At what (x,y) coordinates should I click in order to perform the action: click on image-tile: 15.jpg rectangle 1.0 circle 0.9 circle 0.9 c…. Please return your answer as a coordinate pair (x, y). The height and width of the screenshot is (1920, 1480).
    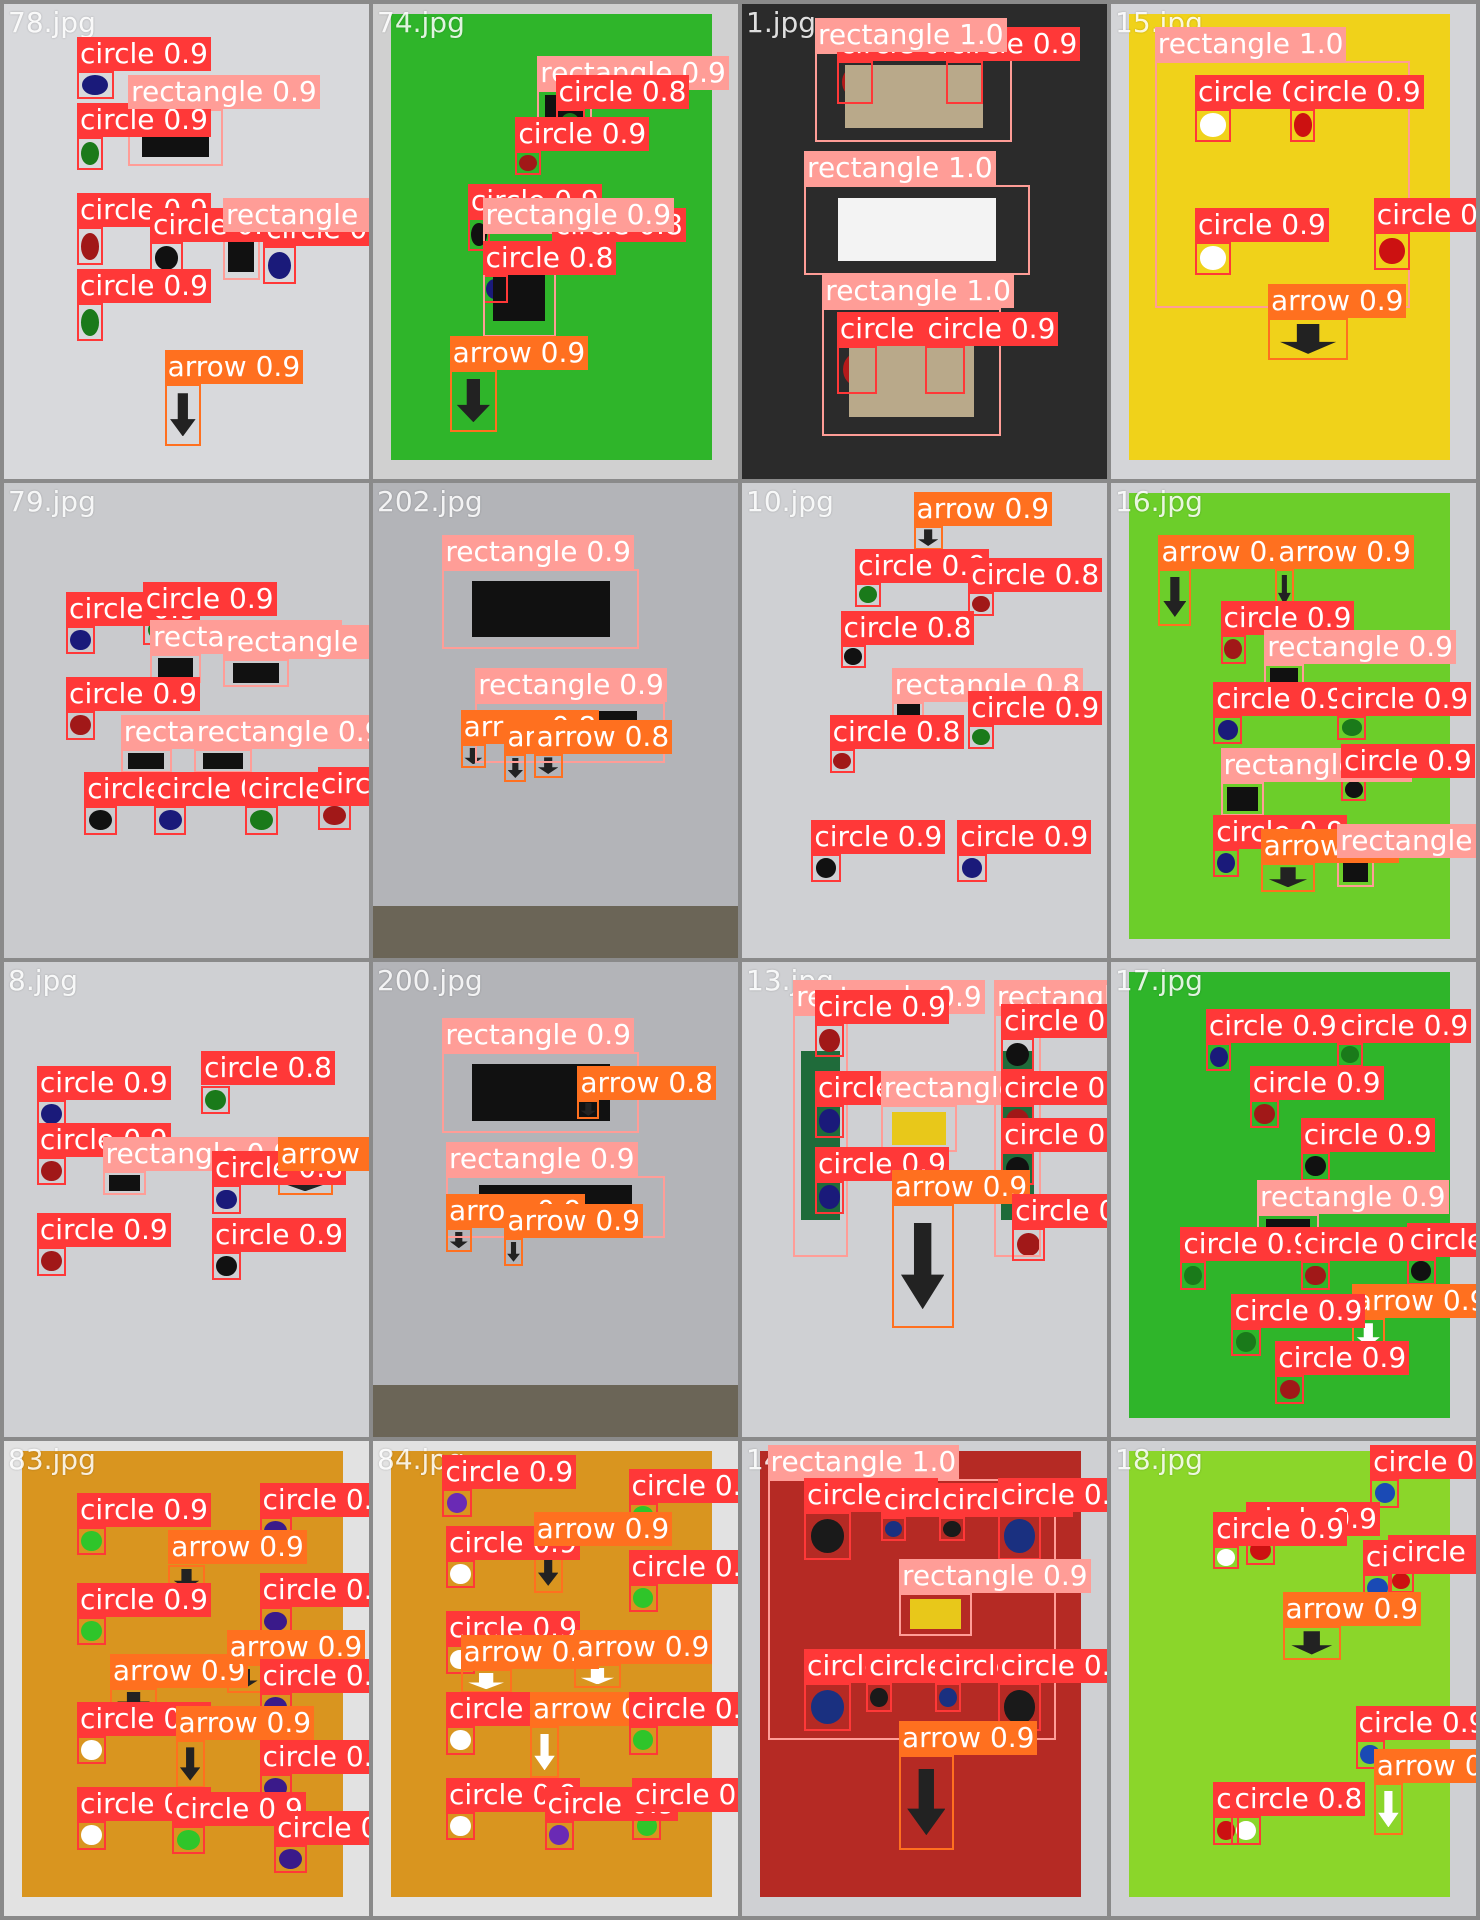
    Looking at the image, I should click on (1293, 241).